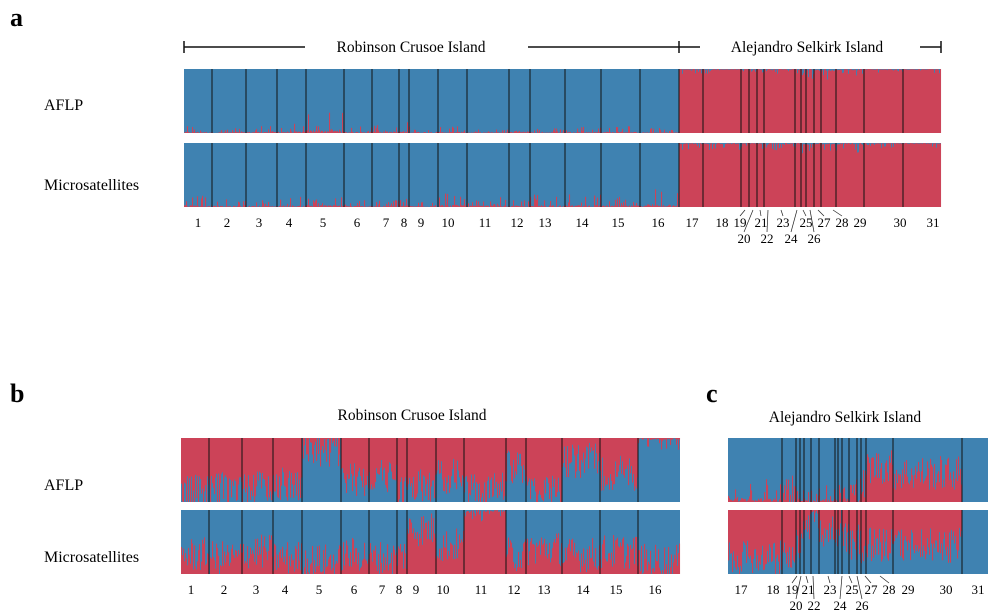  What do you see at coordinates (815, 238) in the screenshot?
I see `population-label: 26` at bounding box center [815, 238].